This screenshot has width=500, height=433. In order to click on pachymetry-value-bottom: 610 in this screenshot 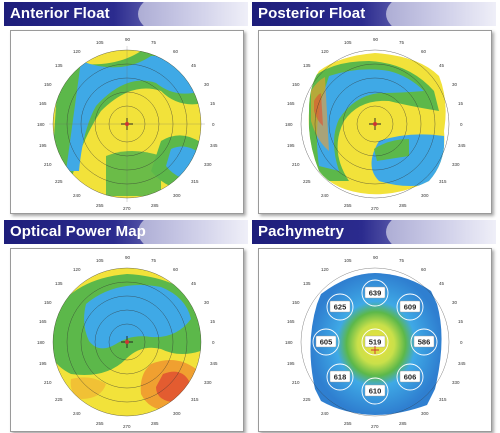, I will do `click(375, 391)`.